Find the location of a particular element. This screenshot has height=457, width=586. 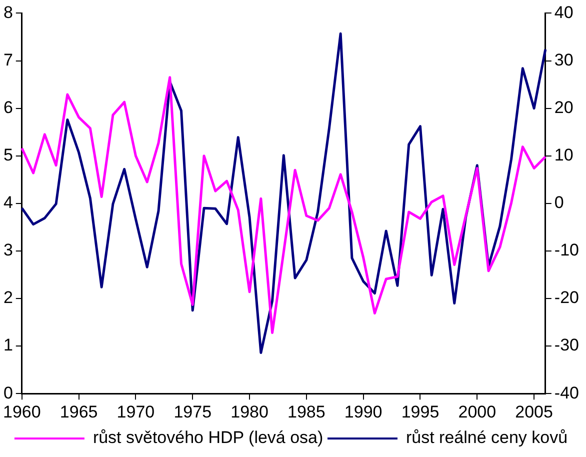

x-tick-label: 1995 is located at coordinates (420, 412).